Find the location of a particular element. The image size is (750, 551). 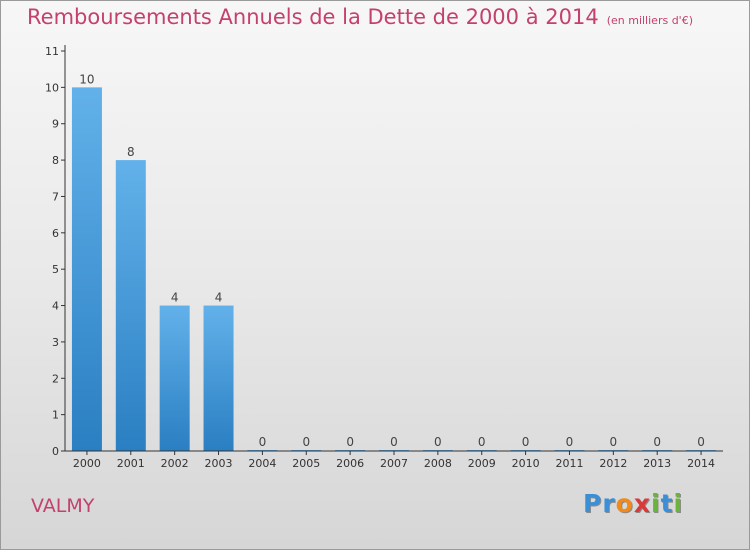

x-tick-label: 2012 is located at coordinates (613, 463).